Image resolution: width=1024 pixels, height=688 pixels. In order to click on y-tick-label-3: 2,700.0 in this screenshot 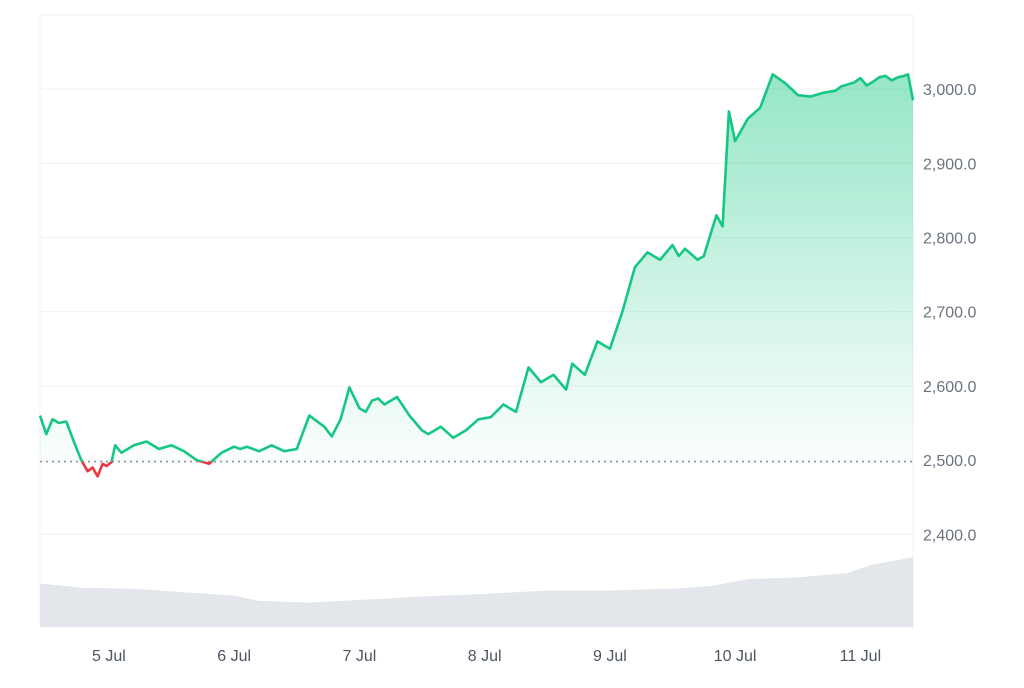, I will do `click(949, 313)`.